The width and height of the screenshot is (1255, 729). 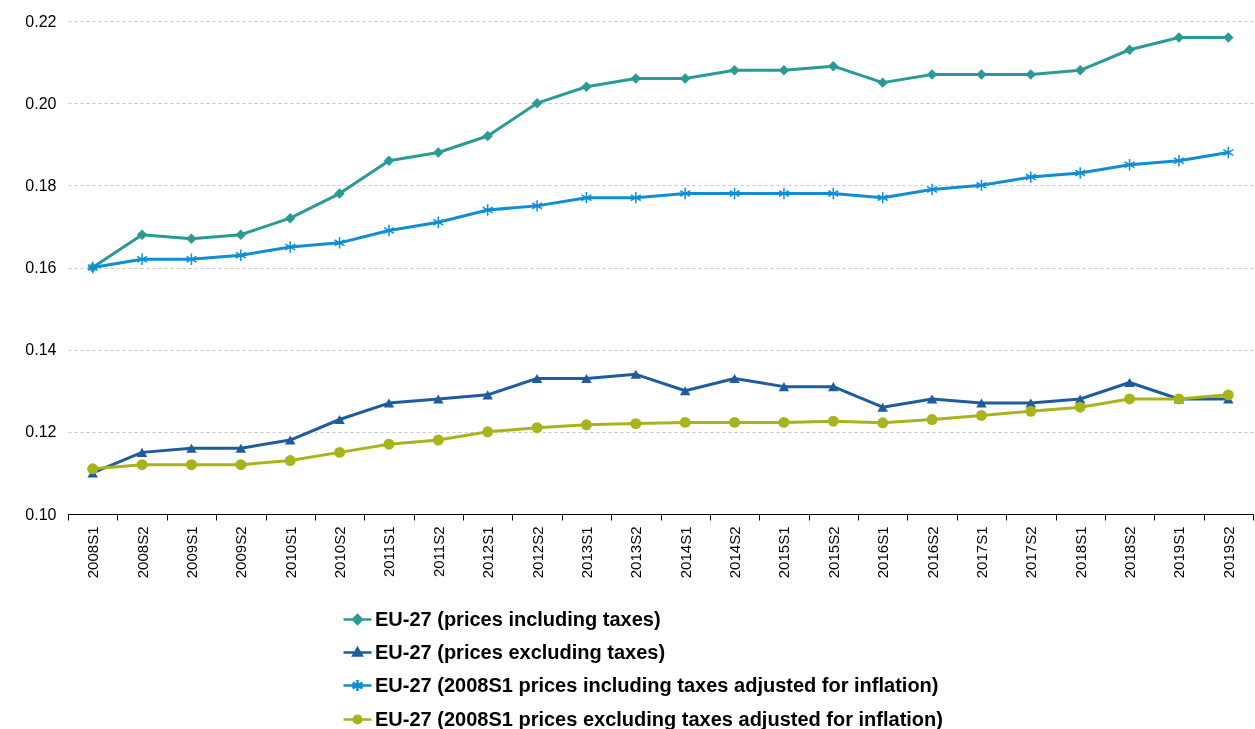 I want to click on y-tick-label: 0.20, so click(x=41, y=103).